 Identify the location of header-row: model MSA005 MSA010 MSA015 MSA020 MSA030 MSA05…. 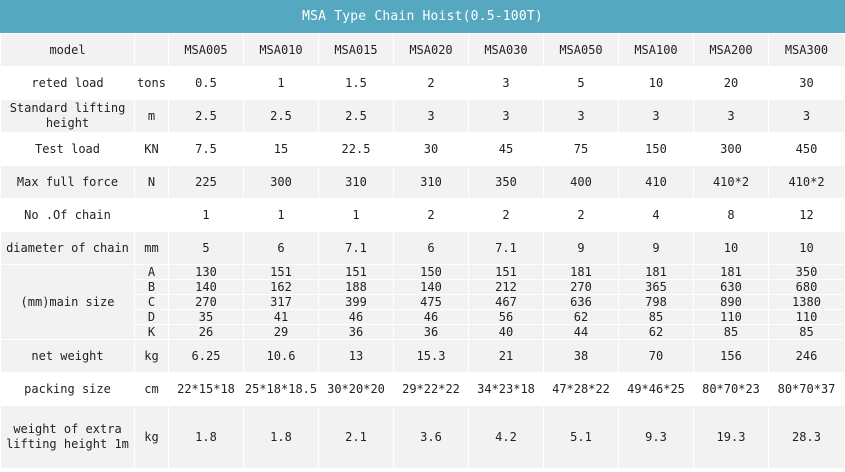
(422, 50).